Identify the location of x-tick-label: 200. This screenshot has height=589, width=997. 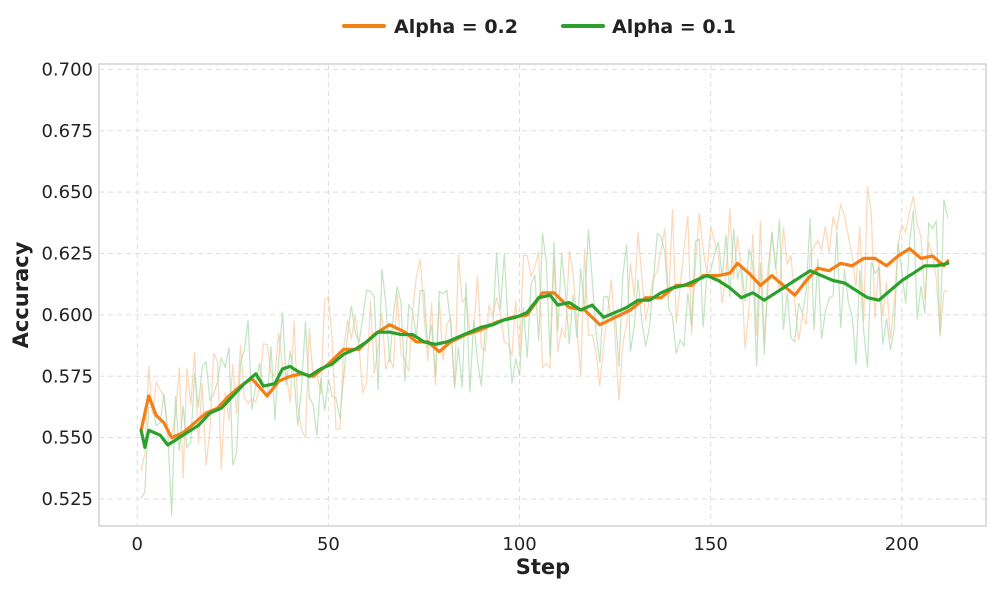
(902, 544).